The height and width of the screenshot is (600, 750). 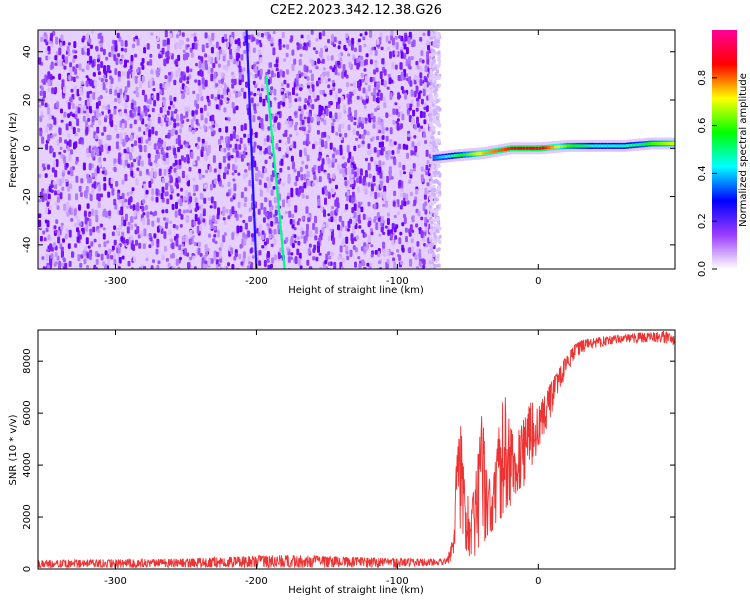 What do you see at coordinates (27, 516) in the screenshot?
I see `y-tick-label: 2000` at bounding box center [27, 516].